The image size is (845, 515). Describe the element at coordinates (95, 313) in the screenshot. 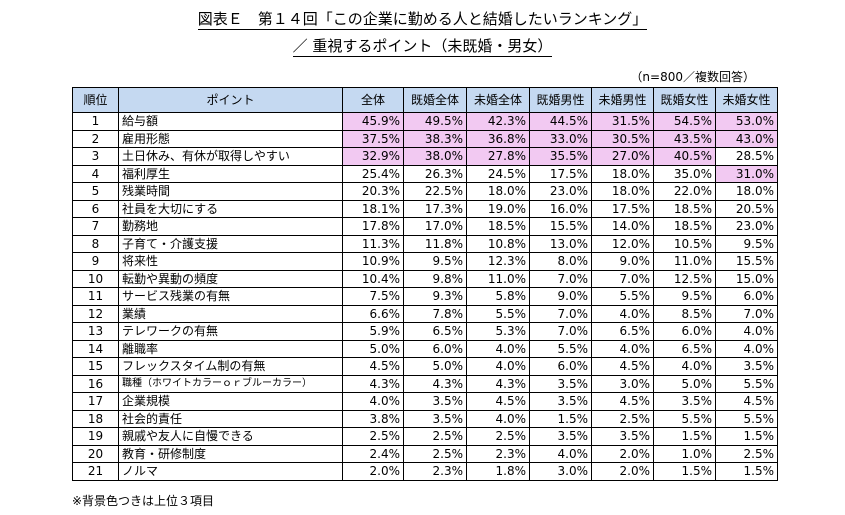

I see `rank-cell: 12` at that location.